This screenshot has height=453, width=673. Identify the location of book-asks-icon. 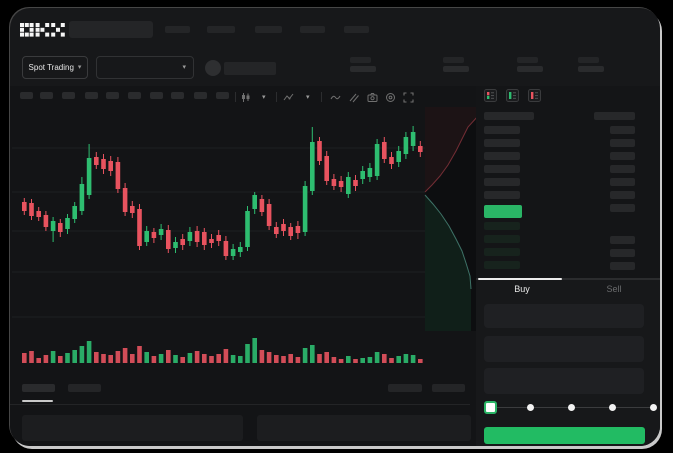
(534, 95).